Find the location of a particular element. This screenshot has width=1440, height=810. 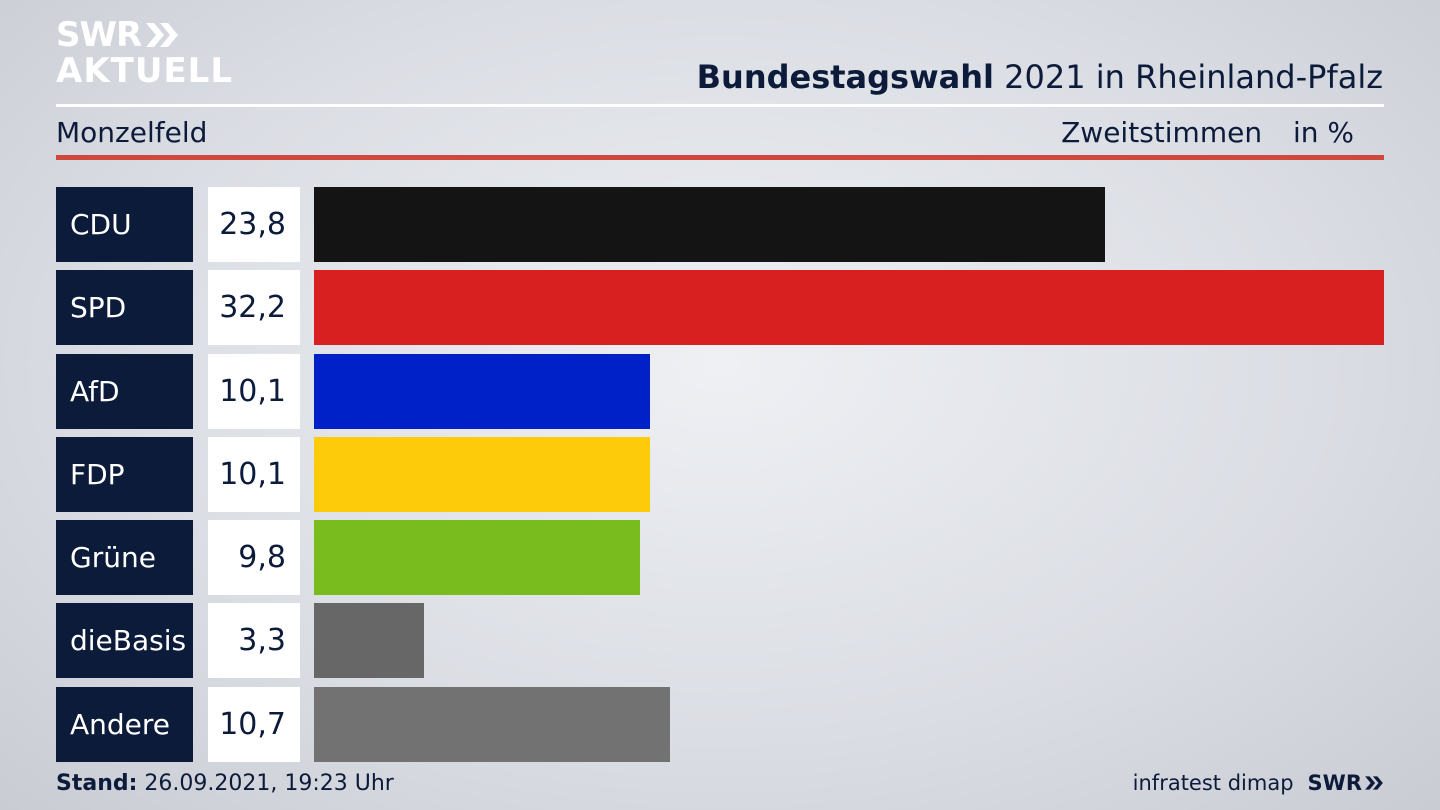

timestamp-value: 26.09.2021, 19:23 Uhr is located at coordinates (269, 783).